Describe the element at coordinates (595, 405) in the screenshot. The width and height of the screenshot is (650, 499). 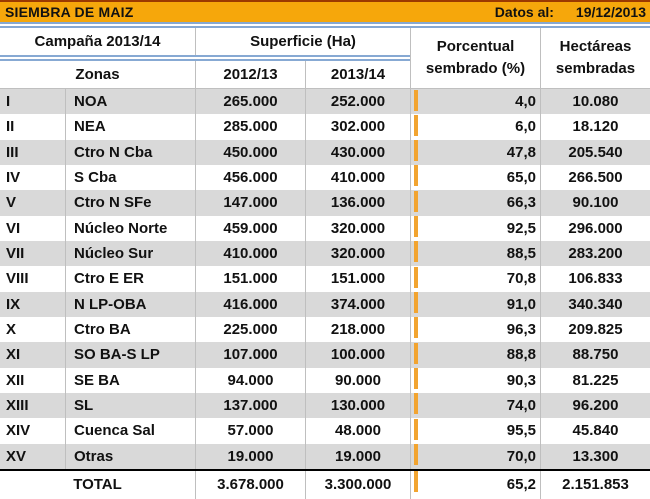
I see `hectares-sown-cell: 96.200` at that location.